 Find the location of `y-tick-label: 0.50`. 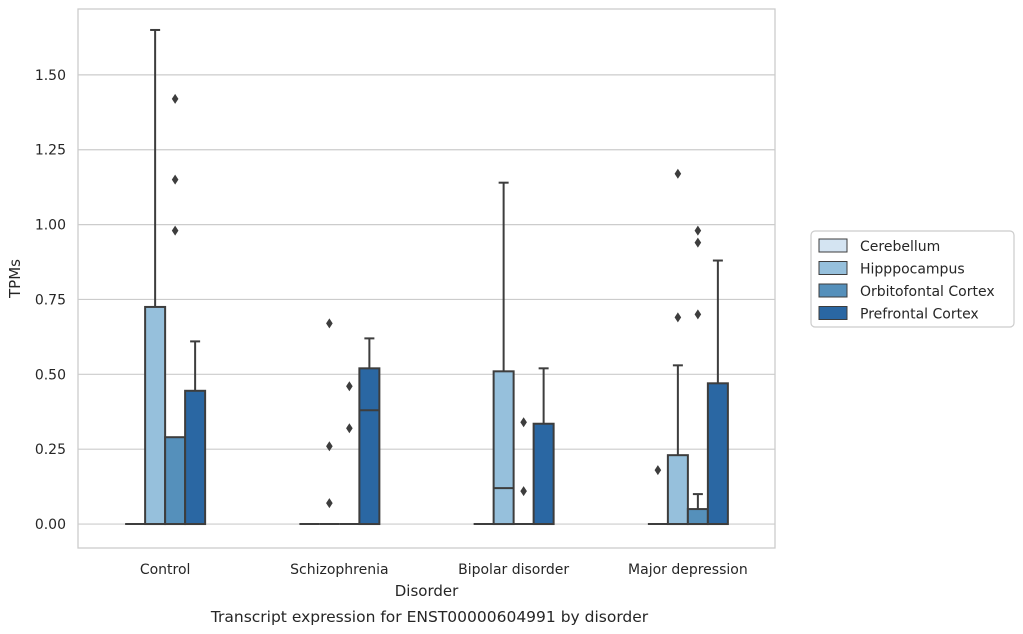

y-tick-label: 0.50 is located at coordinates (50, 375).